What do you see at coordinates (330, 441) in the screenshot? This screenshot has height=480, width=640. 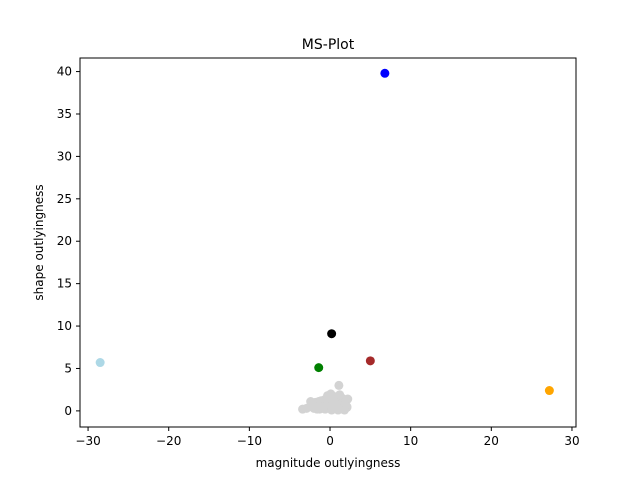 I see `x-tick-label: 0` at bounding box center [330, 441].